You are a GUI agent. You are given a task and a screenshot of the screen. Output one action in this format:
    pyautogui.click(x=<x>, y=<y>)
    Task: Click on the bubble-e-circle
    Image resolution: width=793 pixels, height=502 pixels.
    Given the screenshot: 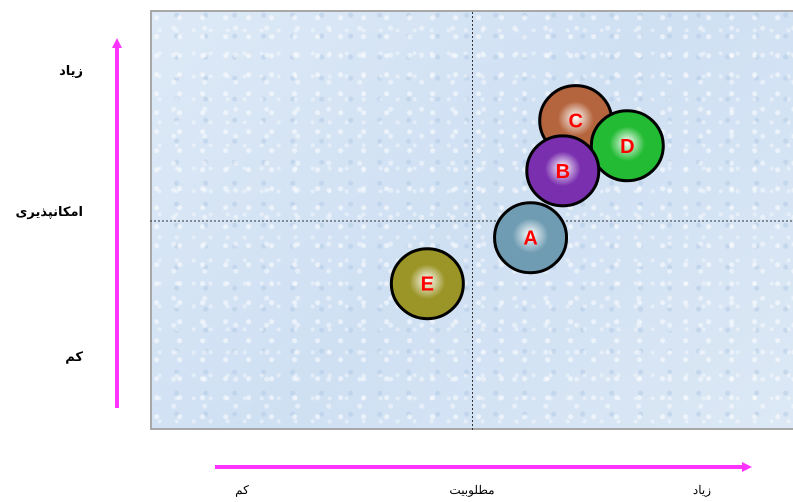 What is the action you would take?
    pyautogui.click(x=427, y=284)
    